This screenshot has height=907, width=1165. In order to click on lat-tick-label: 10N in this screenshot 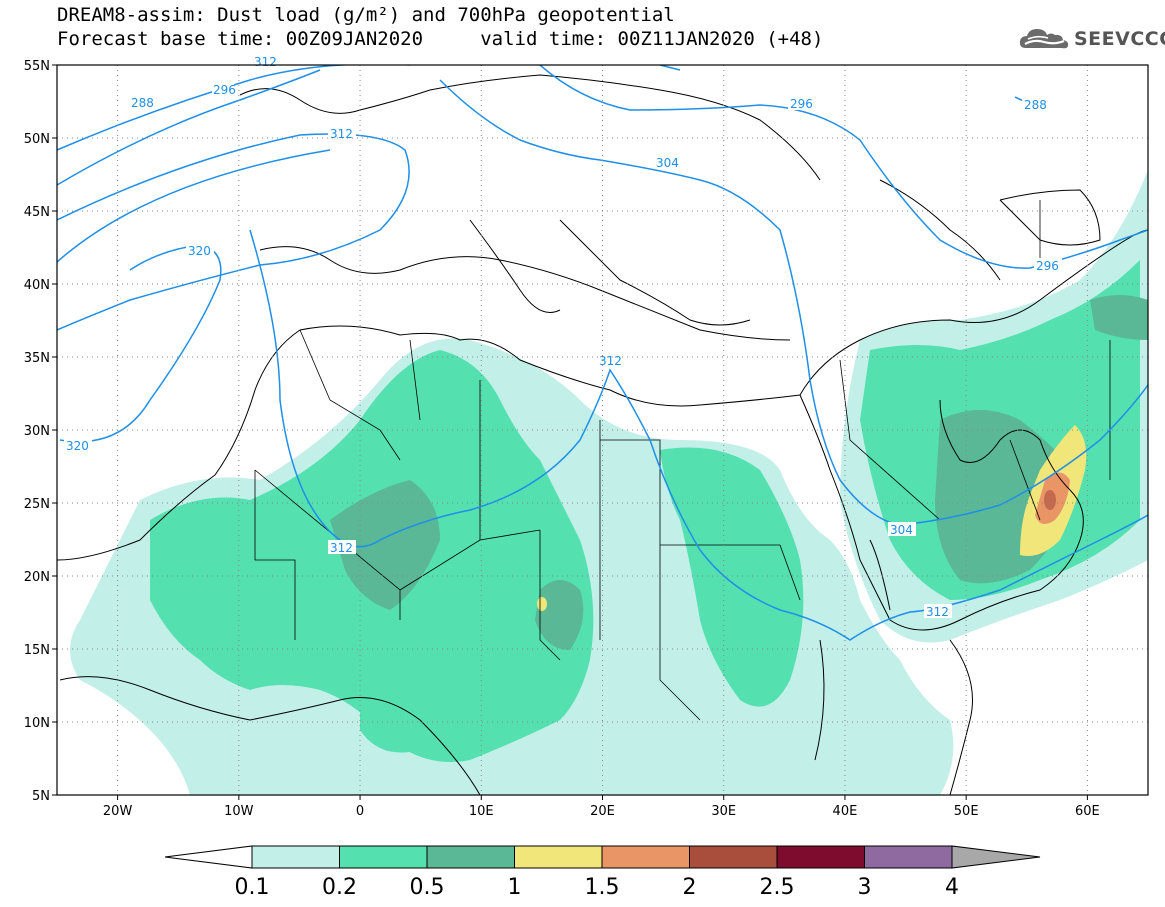, I will do `click(37, 723)`.